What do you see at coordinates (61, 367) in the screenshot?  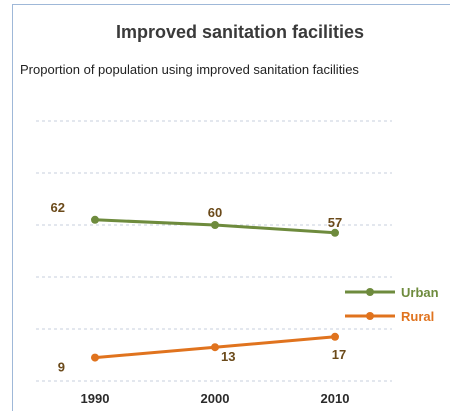 I see `data-label-rural: 9` at bounding box center [61, 367].